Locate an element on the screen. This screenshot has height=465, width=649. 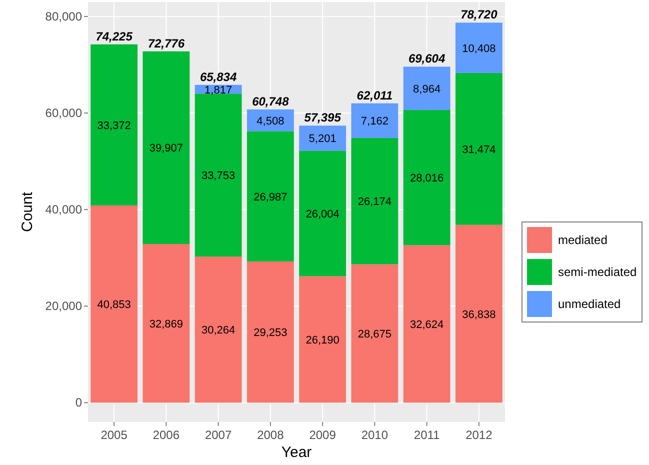
data-label: 29,253 is located at coordinates (271, 333).